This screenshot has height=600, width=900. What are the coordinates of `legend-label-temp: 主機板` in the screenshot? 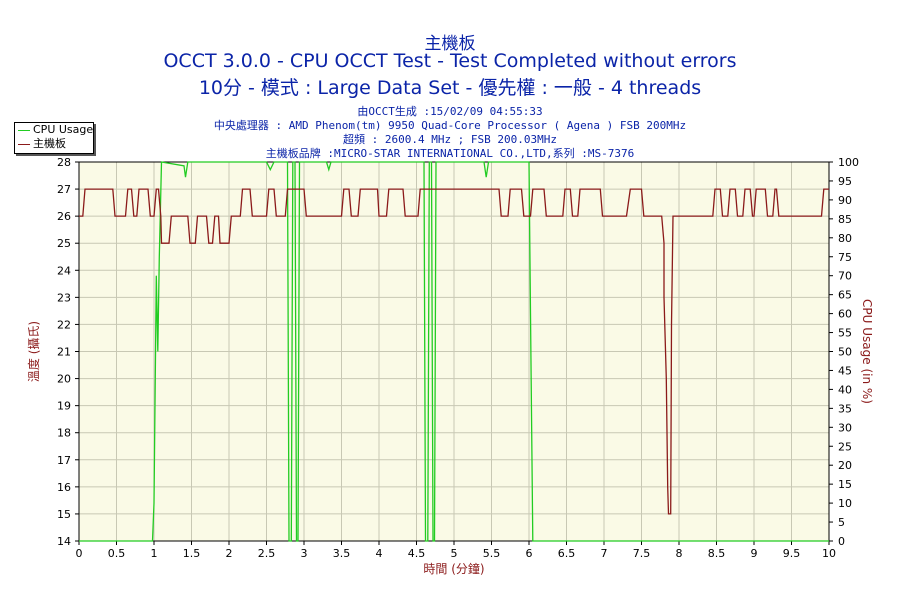 It's located at (49, 143).